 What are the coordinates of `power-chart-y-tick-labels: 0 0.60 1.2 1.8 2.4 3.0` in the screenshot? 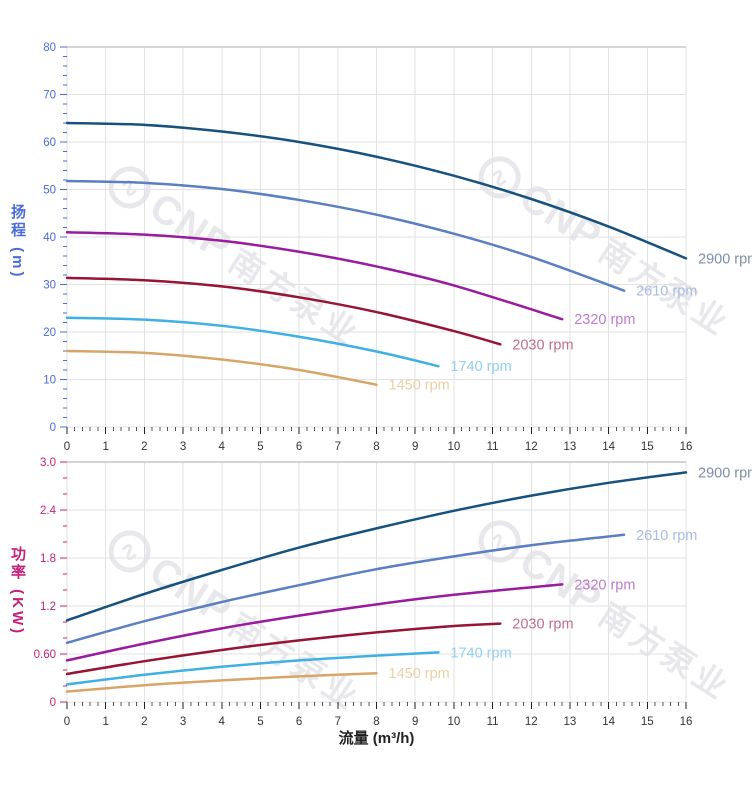 It's located at (45, 583).